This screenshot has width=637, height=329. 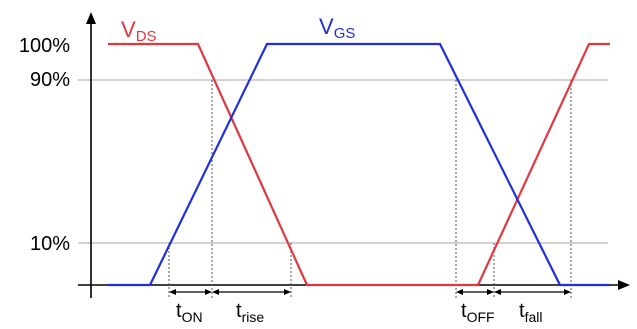 What do you see at coordinates (50, 80) in the screenshot?
I see `label-90-percent: 90%` at bounding box center [50, 80].